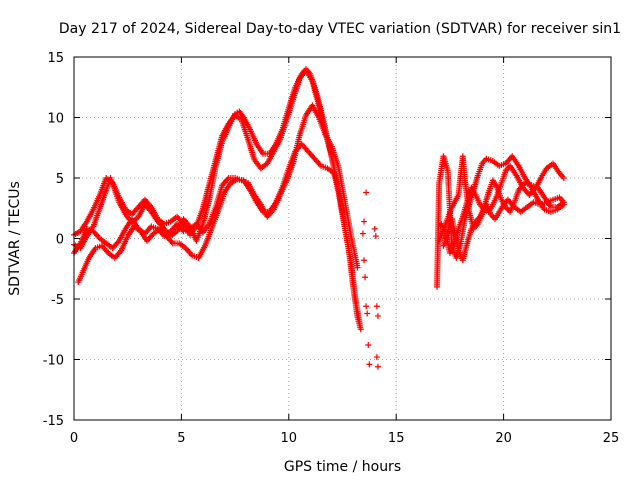 The image size is (640, 480). I want to click on x-tick-label: 5, so click(181, 438).